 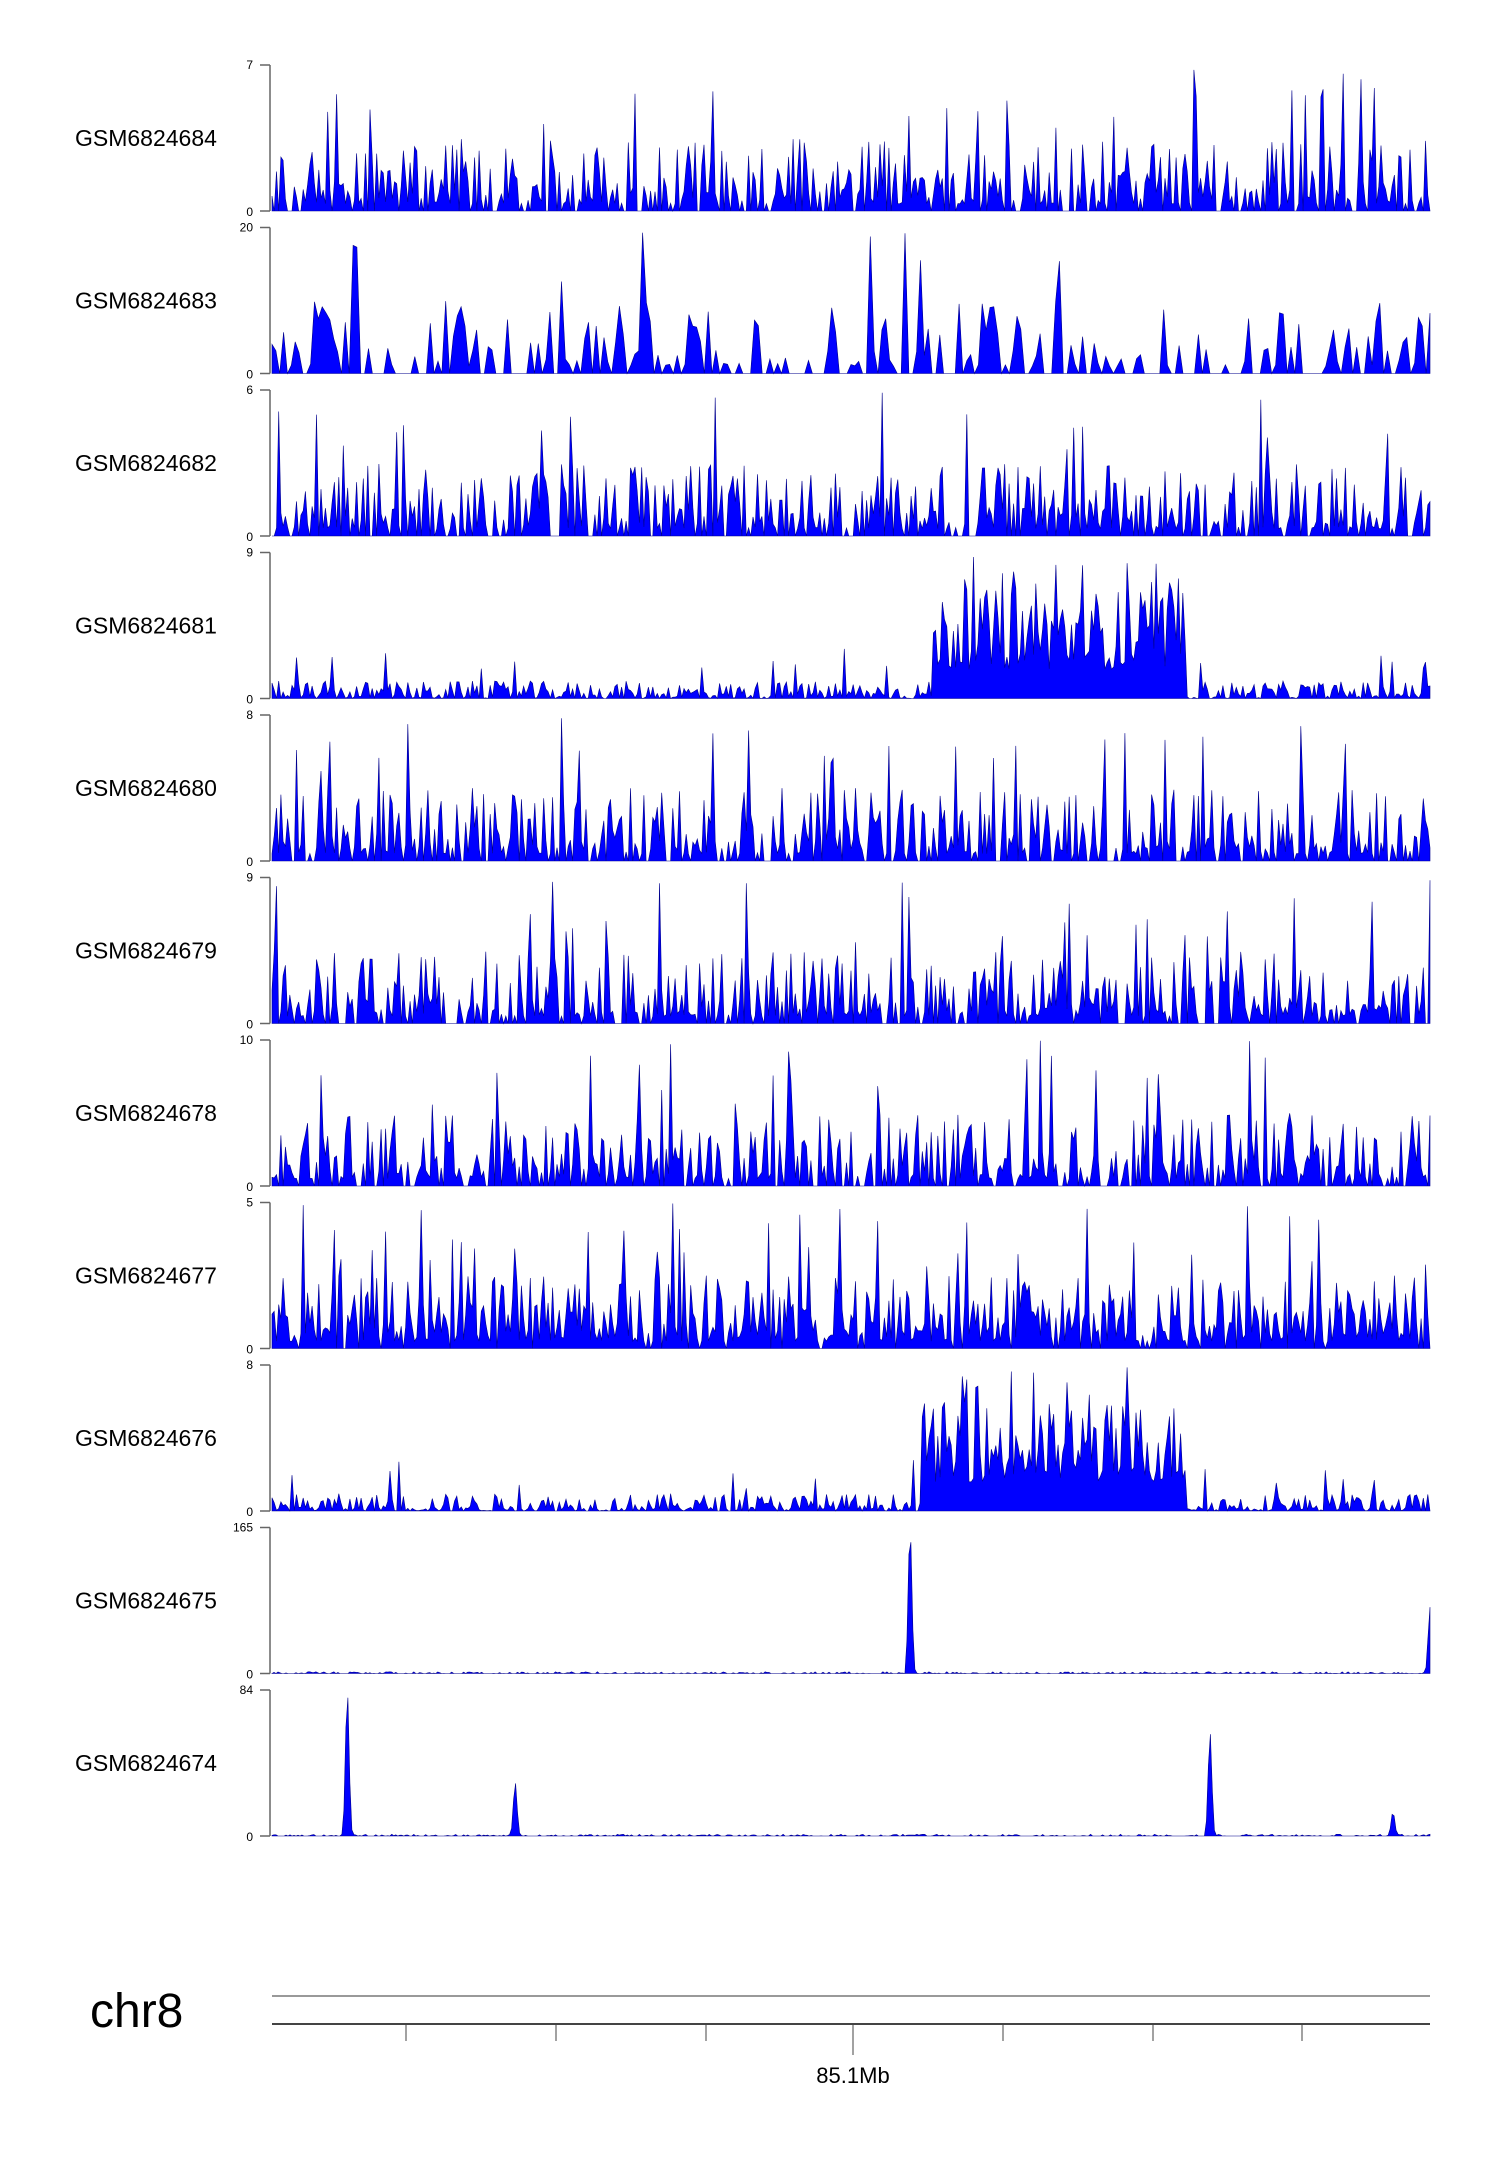 What do you see at coordinates (146, 138) in the screenshot?
I see `track-label: GSM6824684` at bounding box center [146, 138].